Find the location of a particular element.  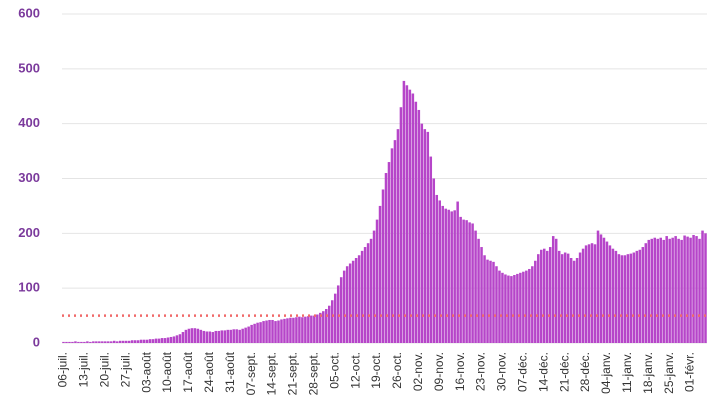

x-tick-label: 31-août is located at coordinates (230, 371).